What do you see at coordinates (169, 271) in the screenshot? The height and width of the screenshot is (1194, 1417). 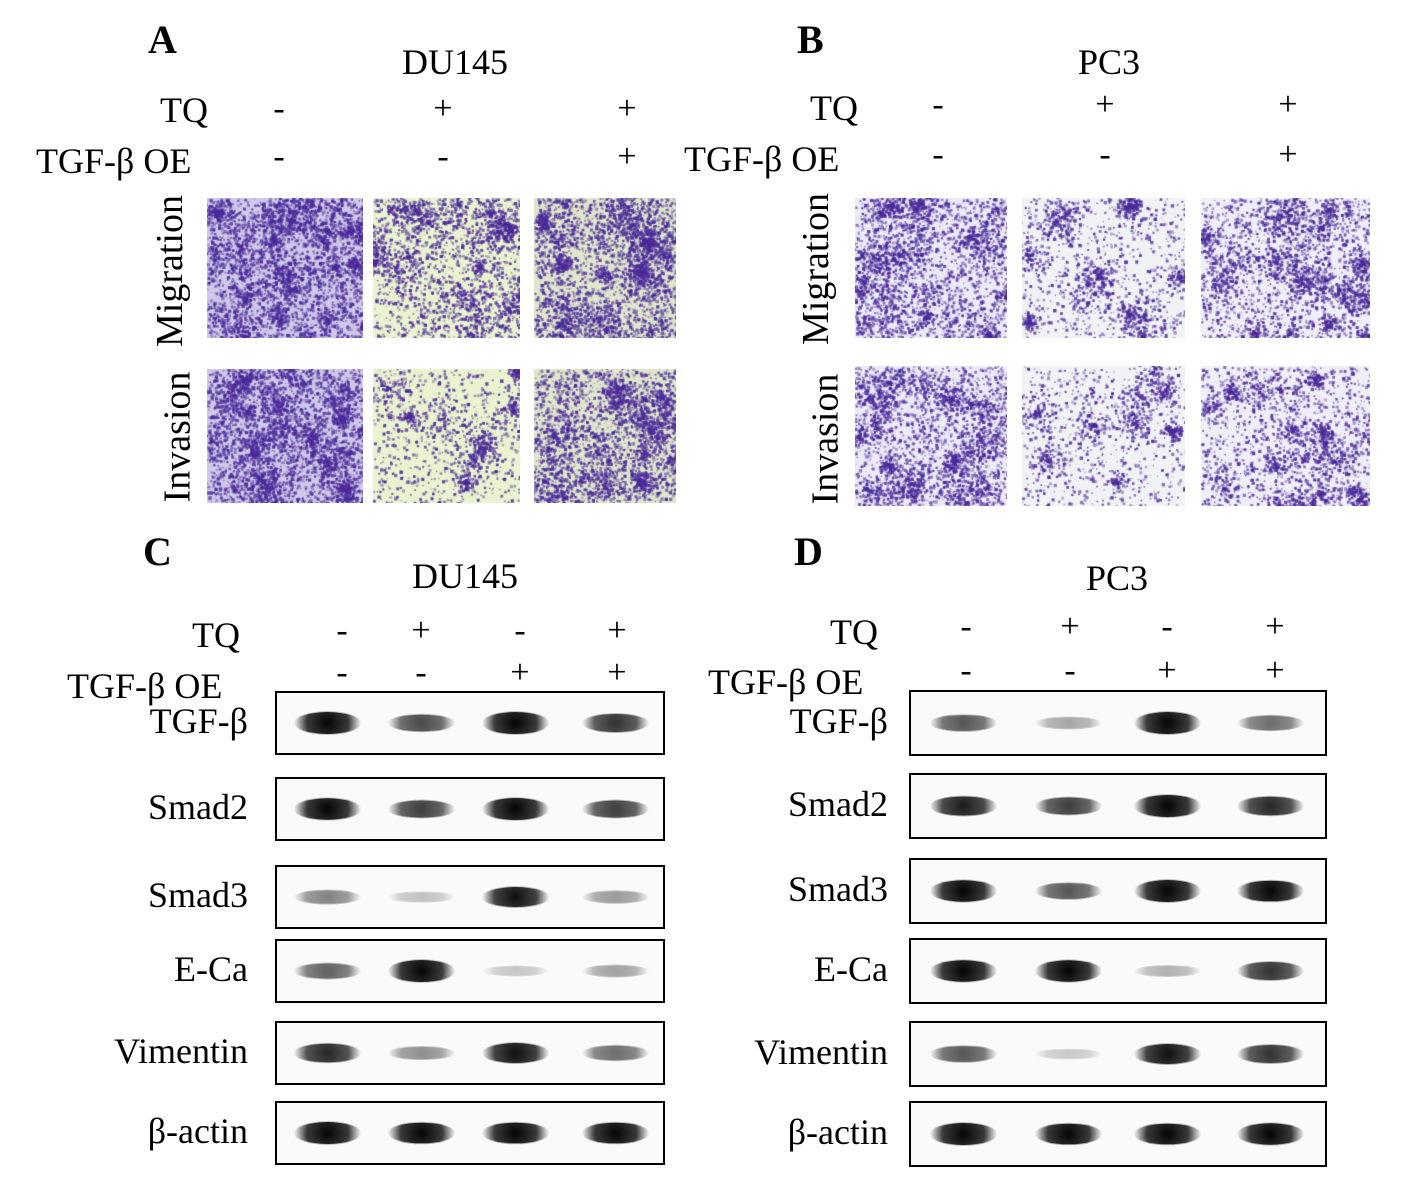 I see `panel-a-migration-label: Migration` at bounding box center [169, 271].